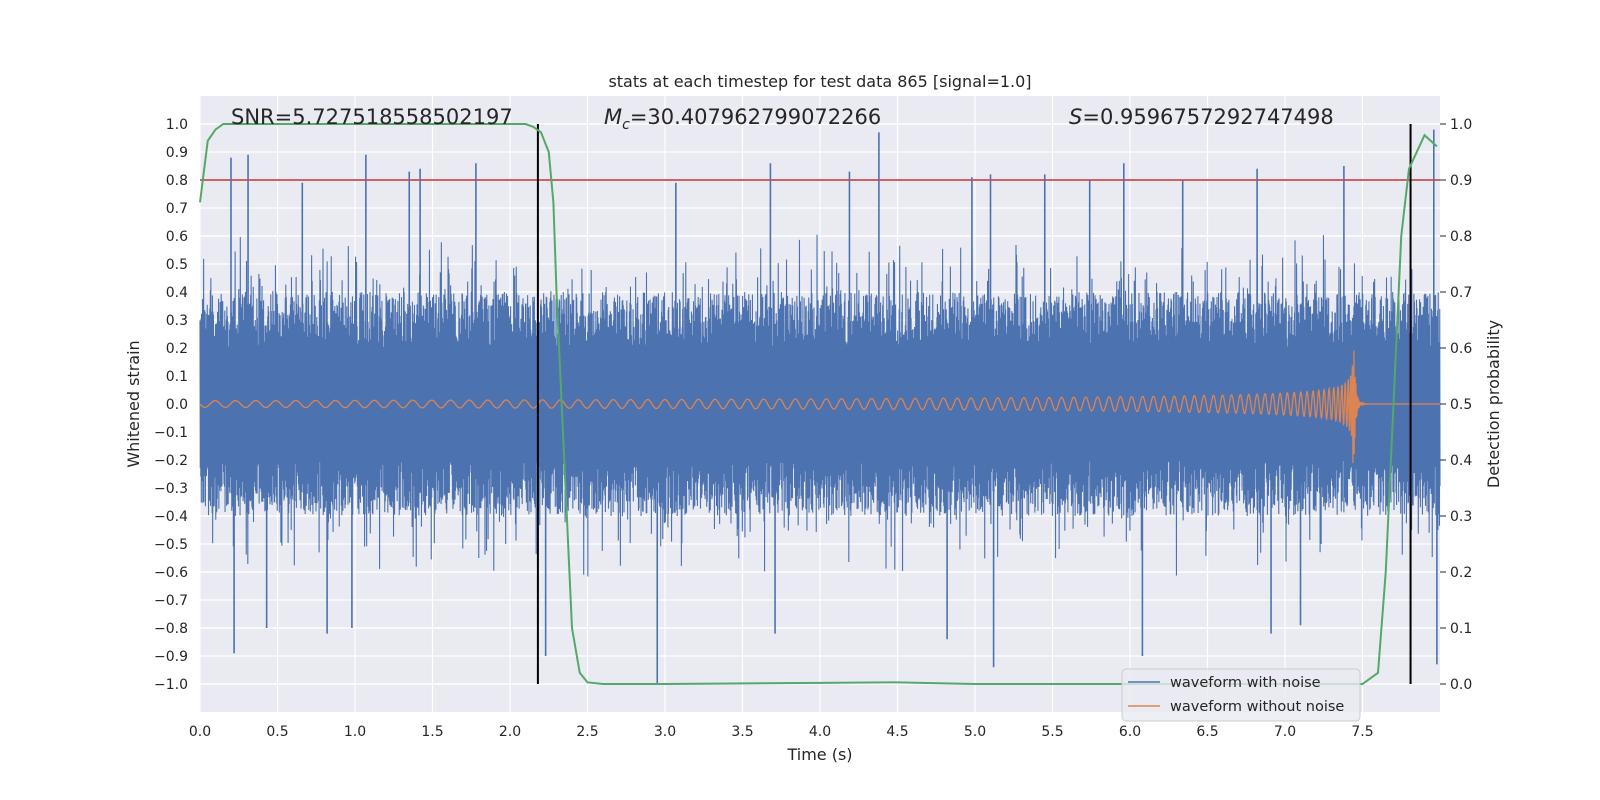  I want to click on y-tick-label: 0.9, so click(177, 153).